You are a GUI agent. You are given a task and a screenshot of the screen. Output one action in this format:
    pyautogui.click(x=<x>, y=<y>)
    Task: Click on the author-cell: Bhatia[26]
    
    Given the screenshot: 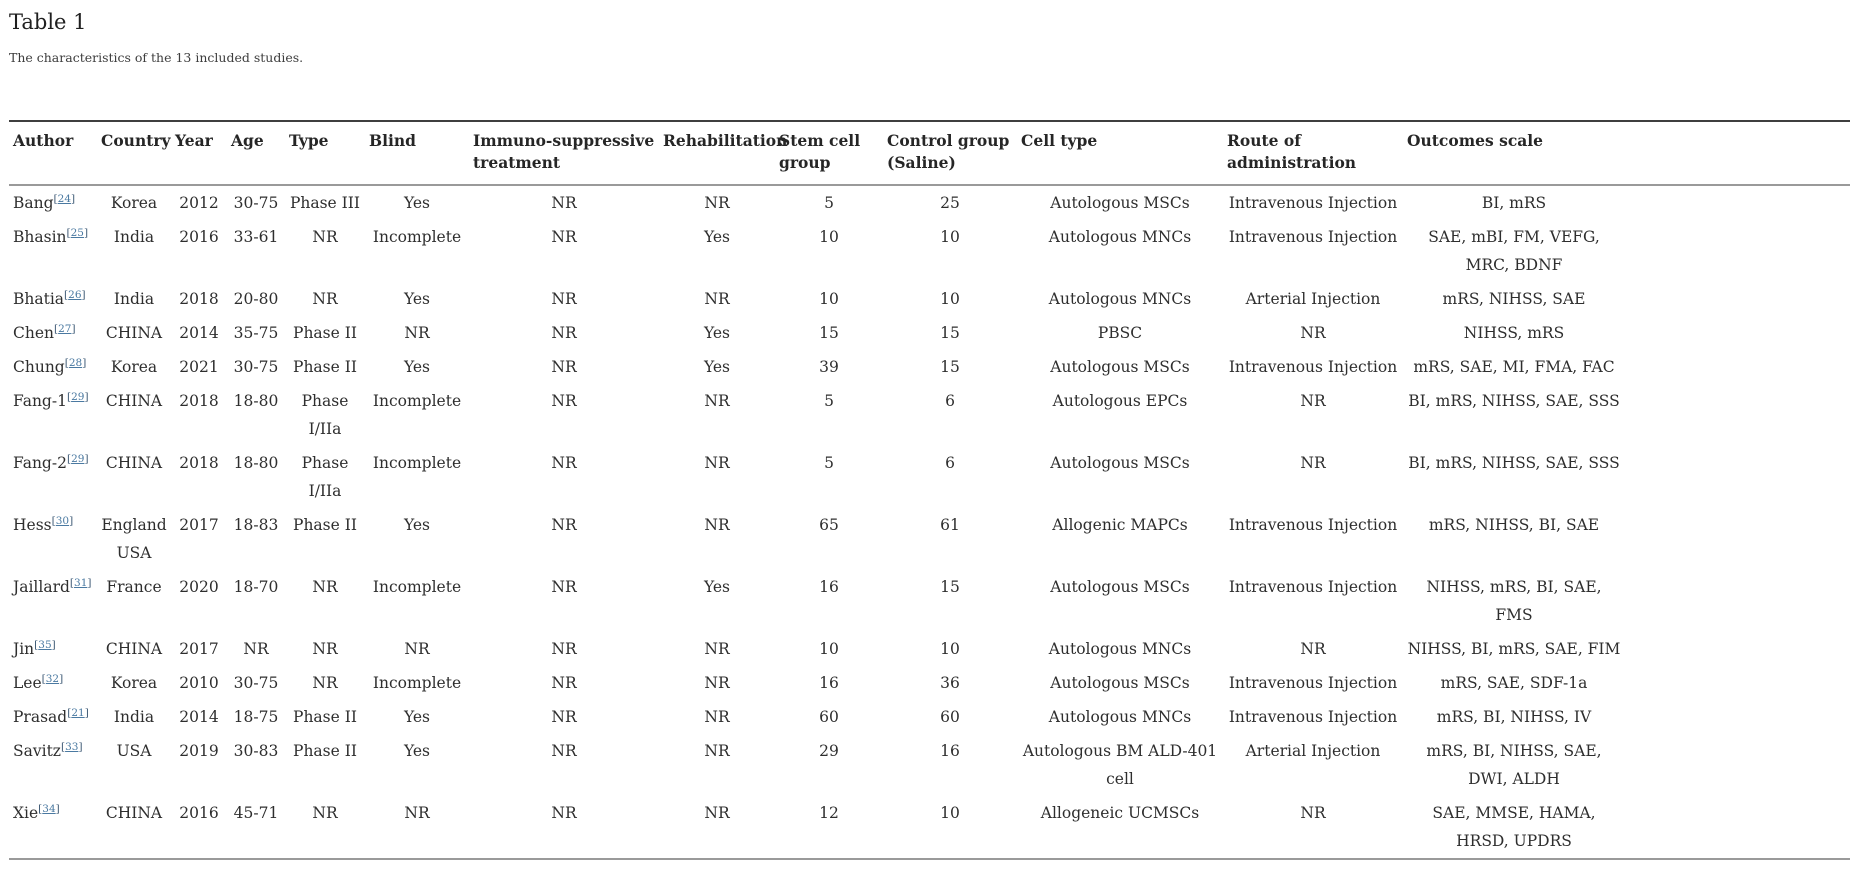 What is the action you would take?
    pyautogui.click(x=49, y=298)
    